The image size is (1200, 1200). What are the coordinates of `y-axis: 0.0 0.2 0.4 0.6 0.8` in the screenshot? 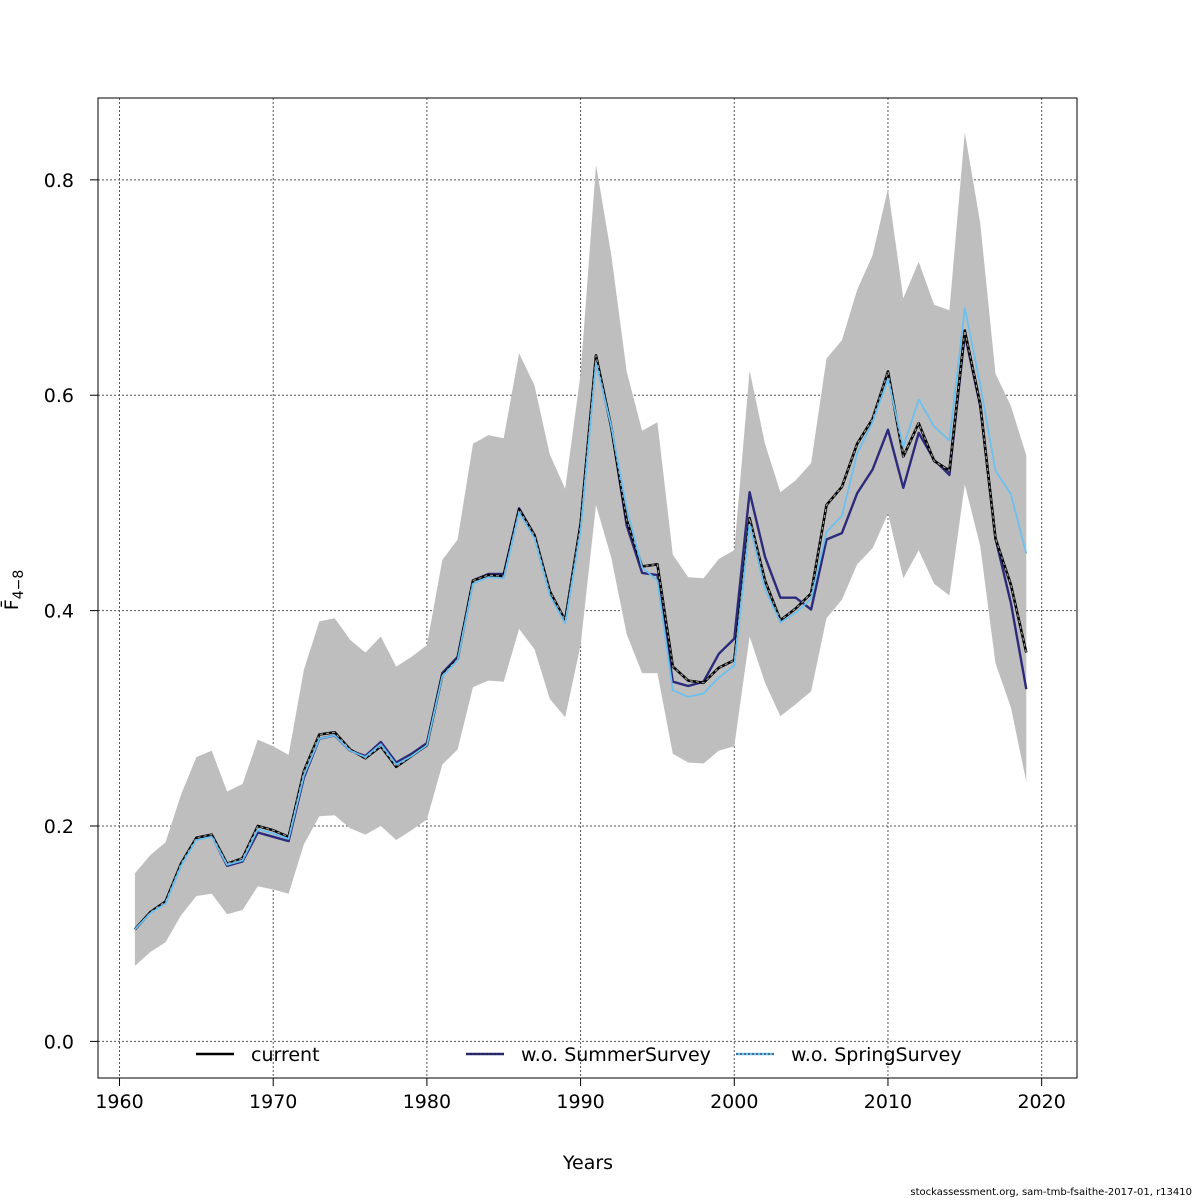 It's located at (71, 611).